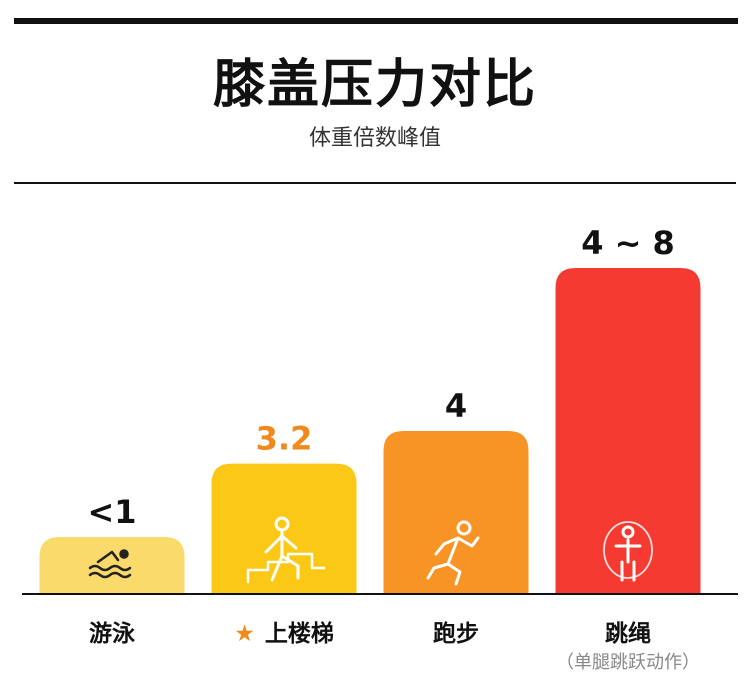 The image size is (750, 698). What do you see at coordinates (299, 634) in the screenshot?
I see `category-text: 上楼梯` at bounding box center [299, 634].